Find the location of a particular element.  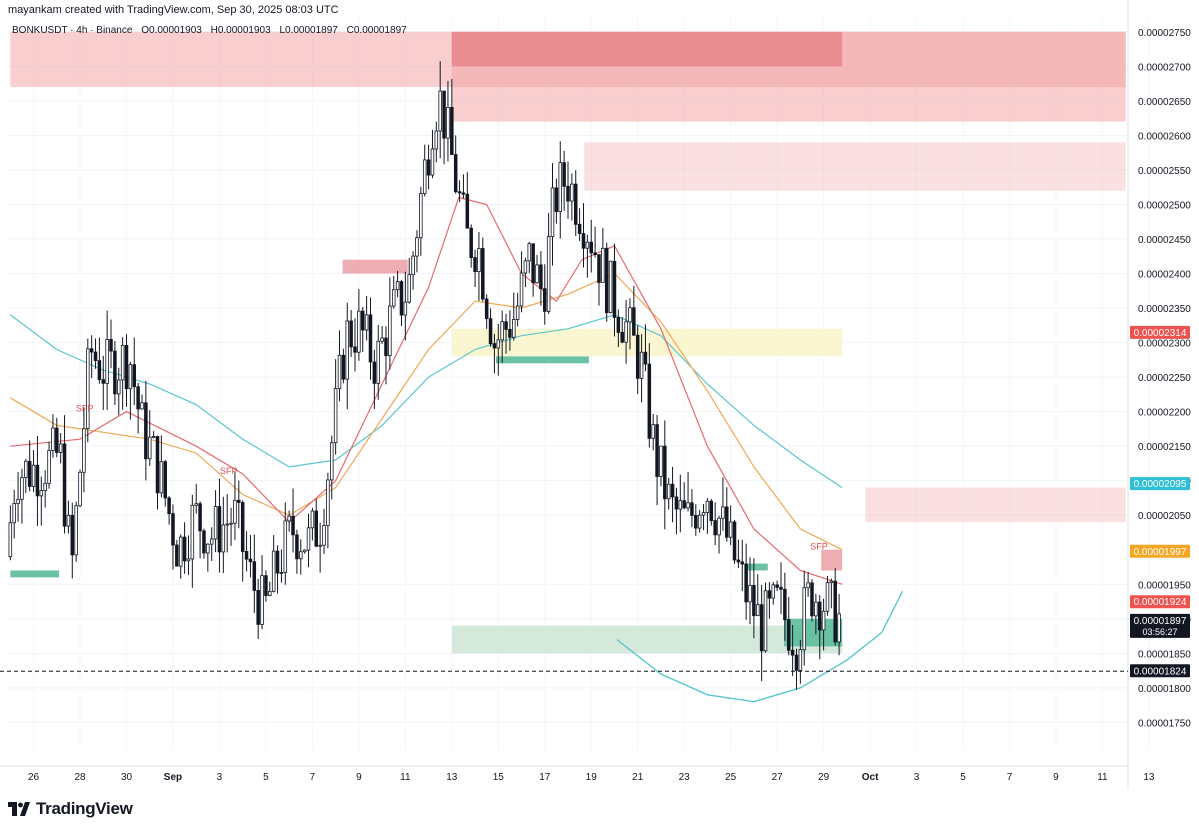

y-tick-label: 0.00002700 is located at coordinates (1164, 67).